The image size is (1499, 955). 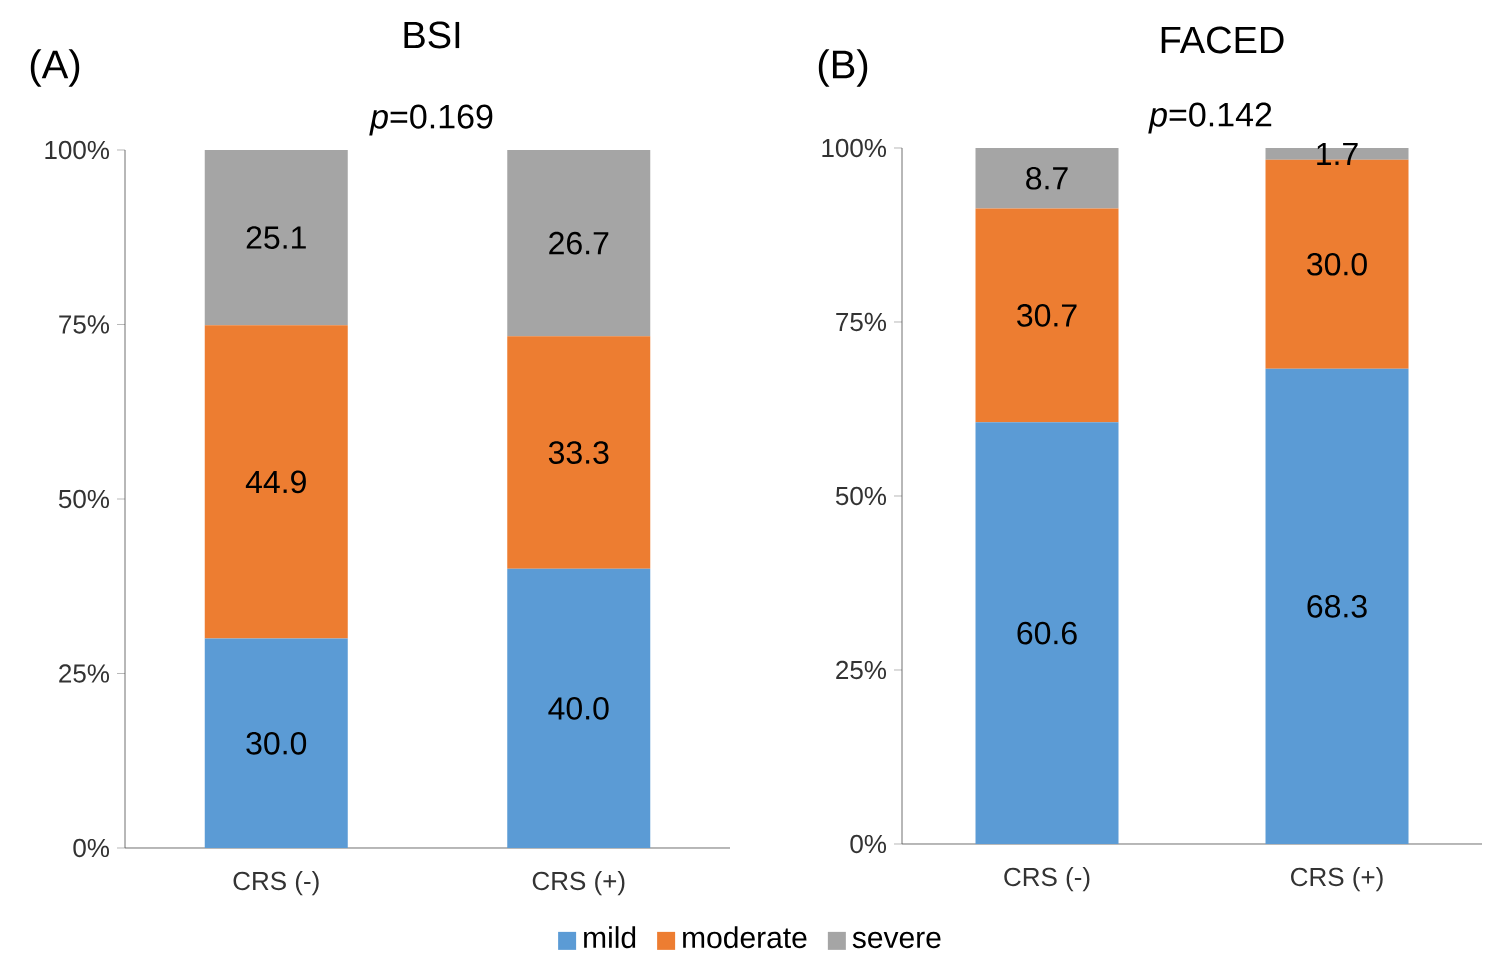 What do you see at coordinates (1337, 153) in the screenshot?
I see `data-label: 1.7` at bounding box center [1337, 153].